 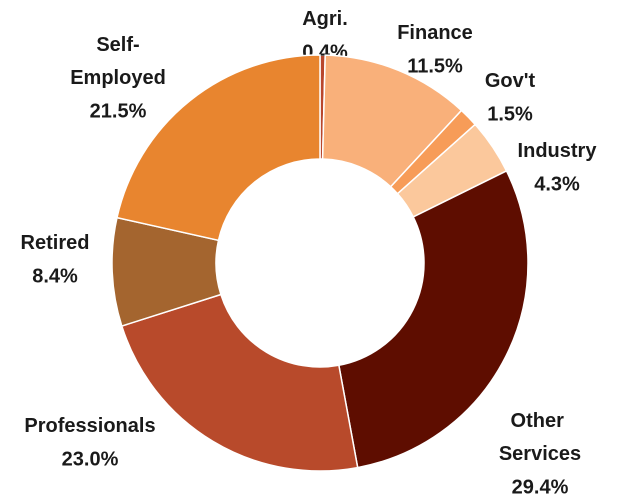 What do you see at coordinates (55, 276) in the screenshot?
I see `slice-value-label: 8.4%` at bounding box center [55, 276].